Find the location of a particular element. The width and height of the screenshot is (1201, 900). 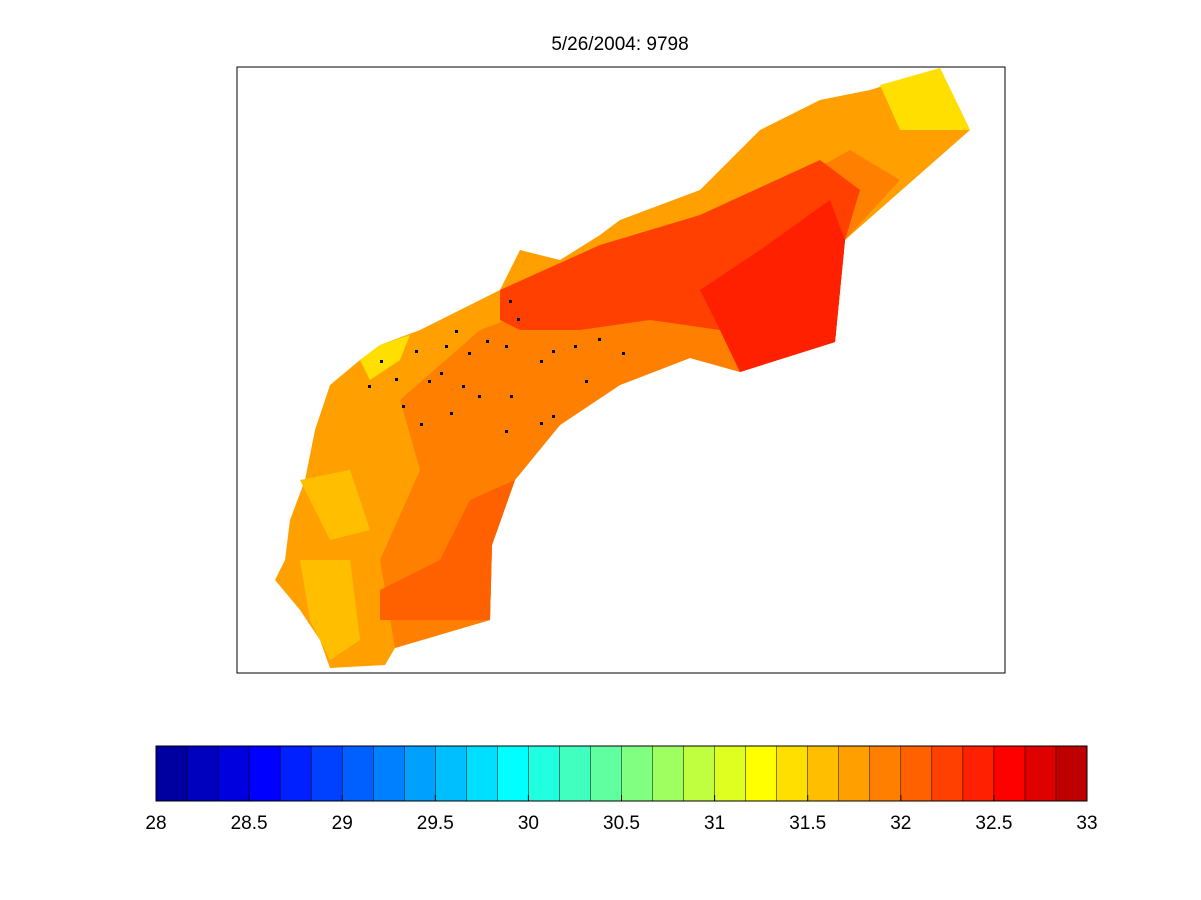

colorbar-tick-label: 28 is located at coordinates (155, 823).